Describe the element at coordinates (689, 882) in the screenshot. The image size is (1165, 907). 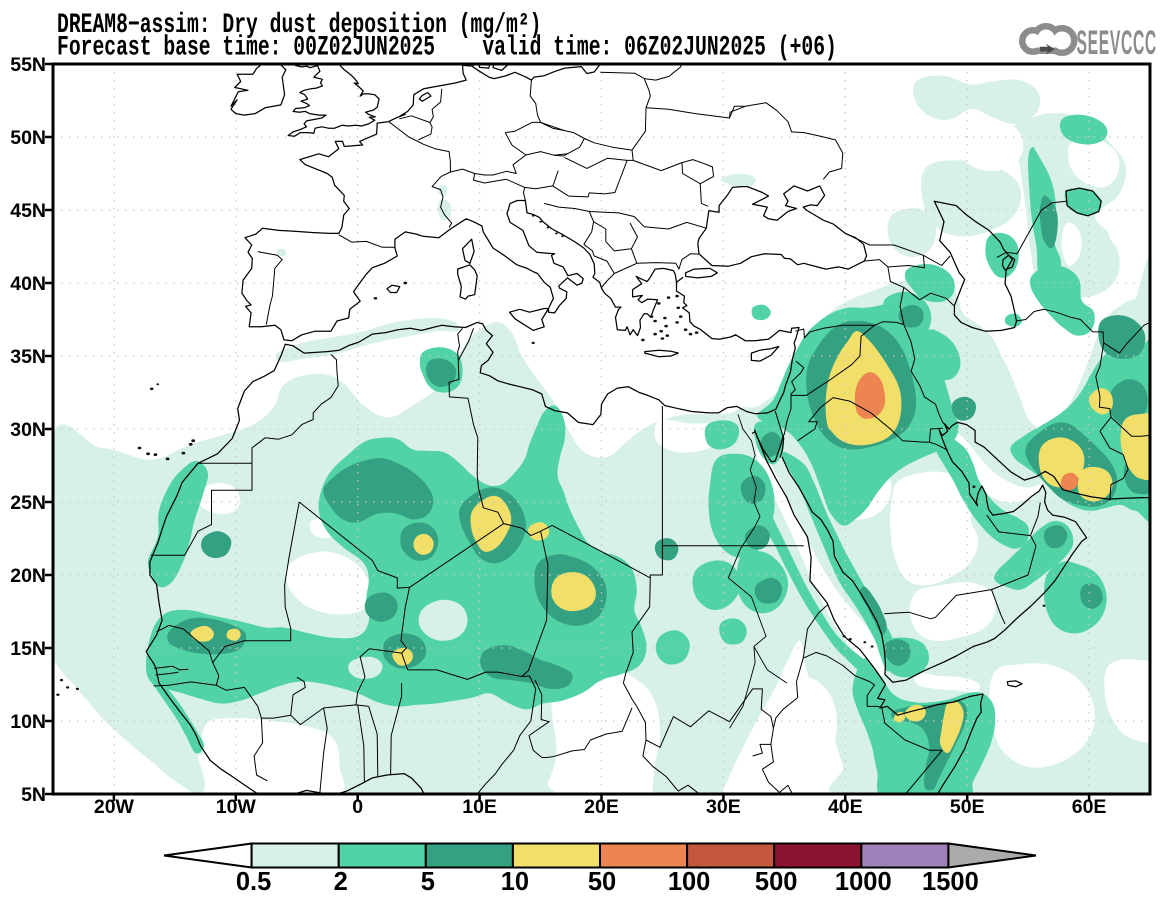
I see `svg-text: 100` at that location.